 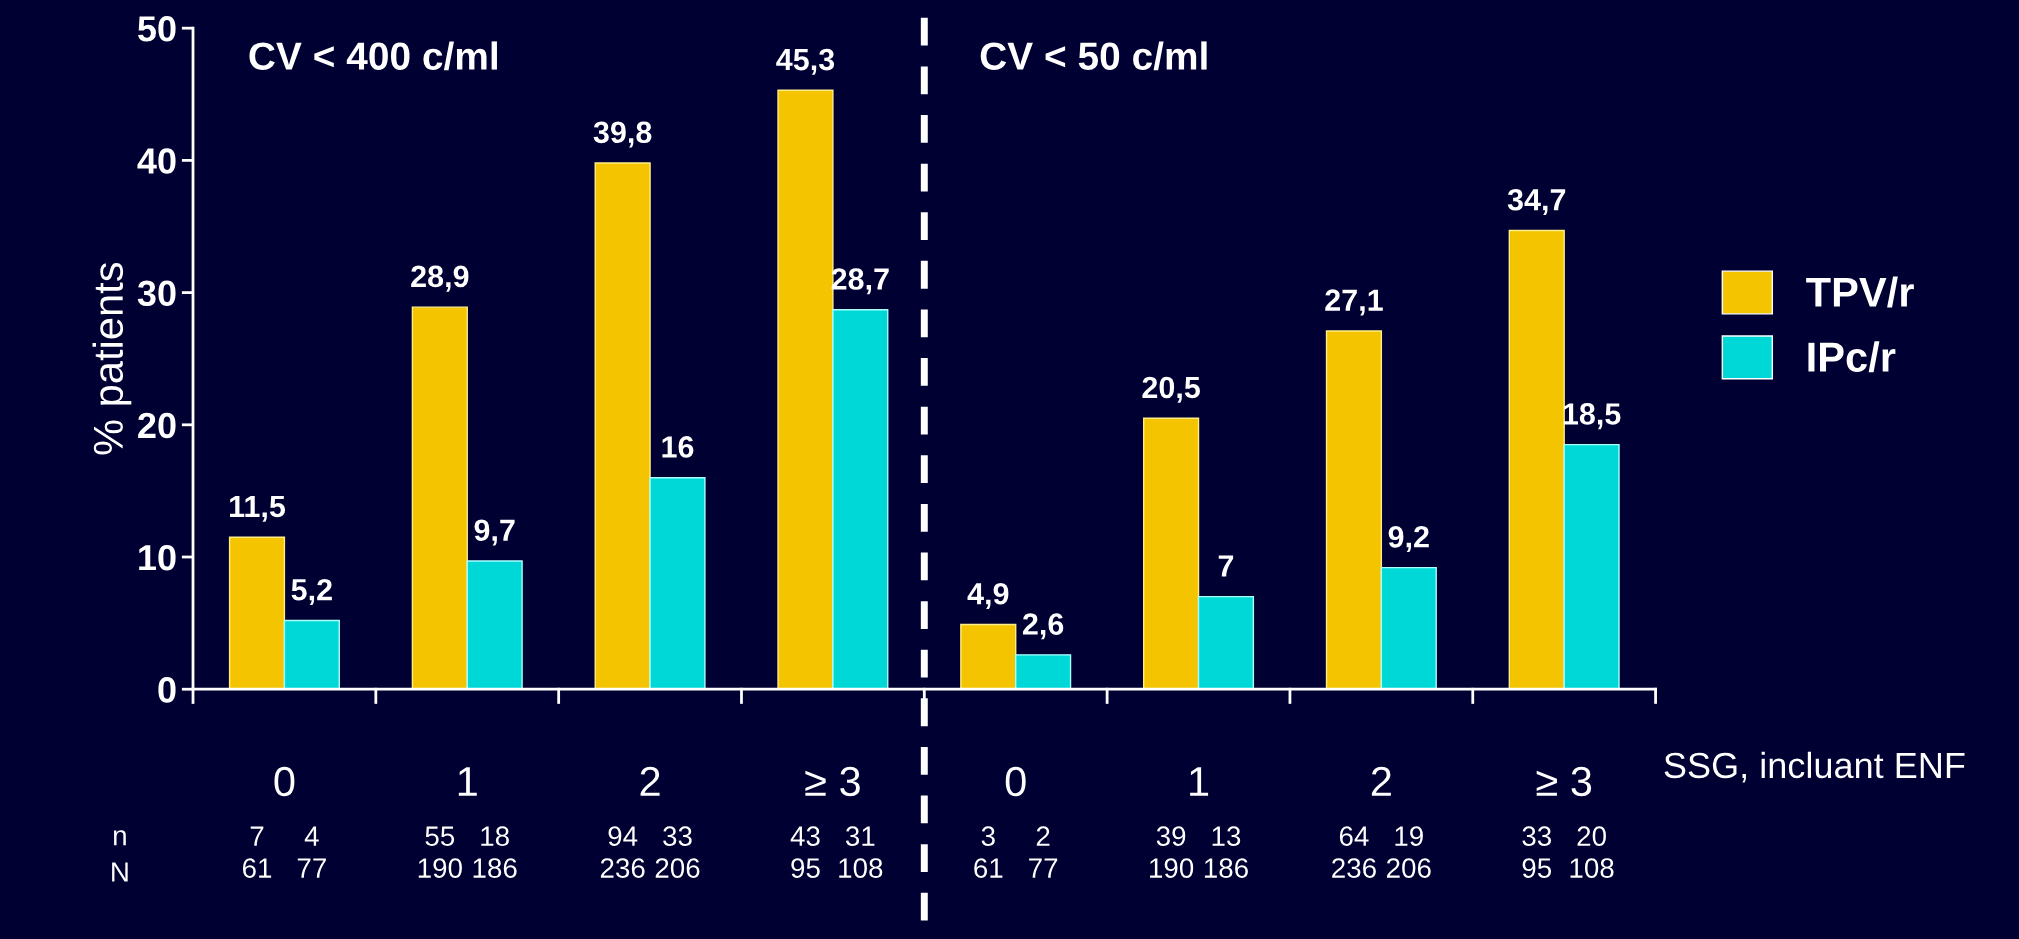 I want to click on text: 18 186, so click(x=495, y=852).